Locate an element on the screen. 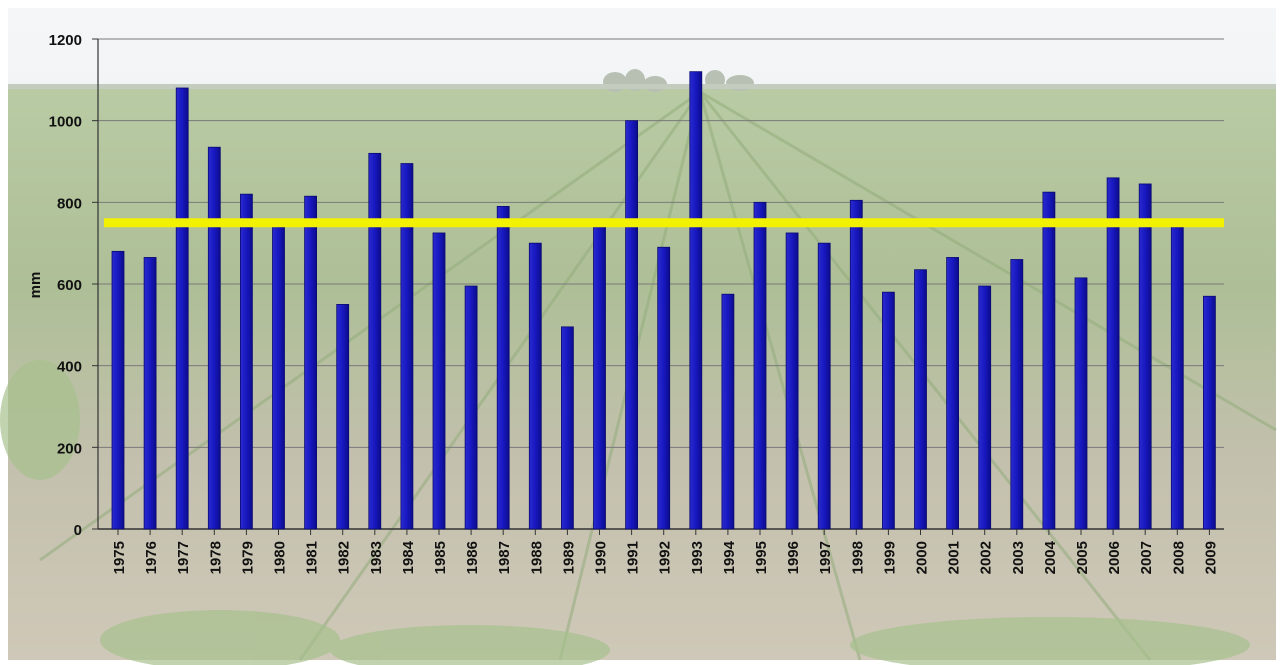 The image size is (1281, 665). x-tick-label: 2001 is located at coordinates (954, 557).